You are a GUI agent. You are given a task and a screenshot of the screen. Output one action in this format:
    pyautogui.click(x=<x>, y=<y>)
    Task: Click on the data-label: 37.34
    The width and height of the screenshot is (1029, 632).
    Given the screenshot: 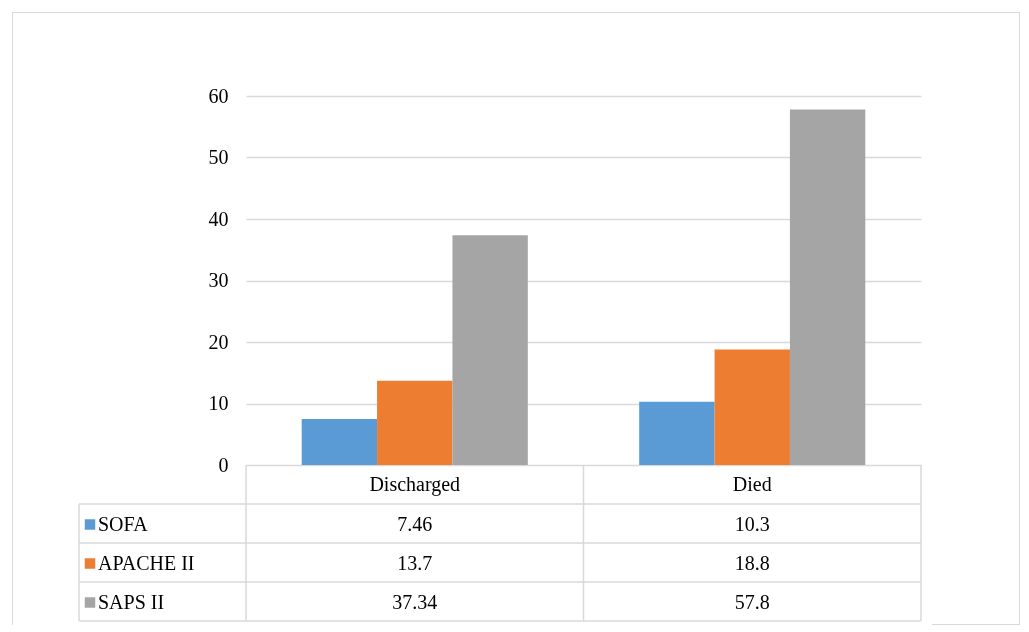 What is the action you would take?
    pyautogui.click(x=415, y=601)
    